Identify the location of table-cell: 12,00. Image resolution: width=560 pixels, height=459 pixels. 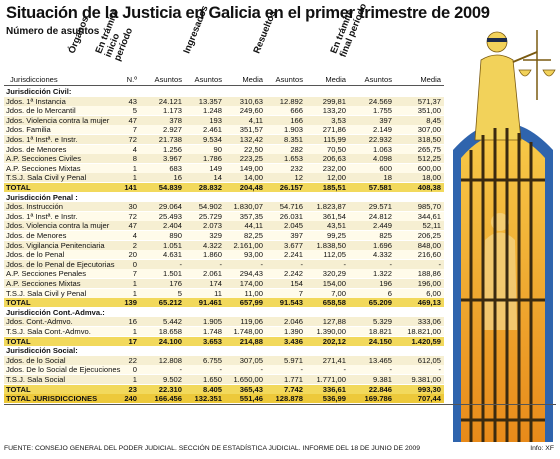
(336, 178).